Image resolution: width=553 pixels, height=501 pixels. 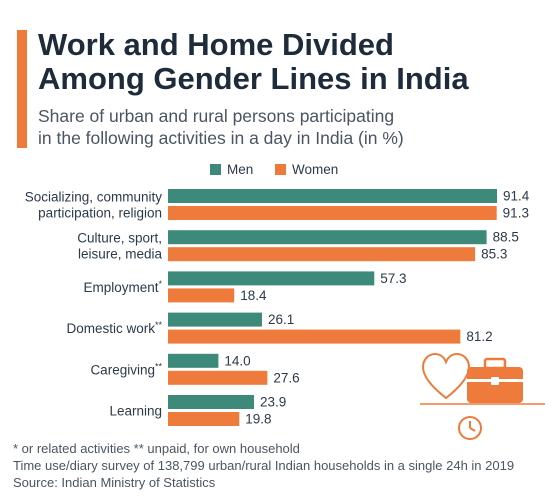 What do you see at coordinates (281, 319) in the screenshot?
I see `data-label: 26.1` at bounding box center [281, 319].